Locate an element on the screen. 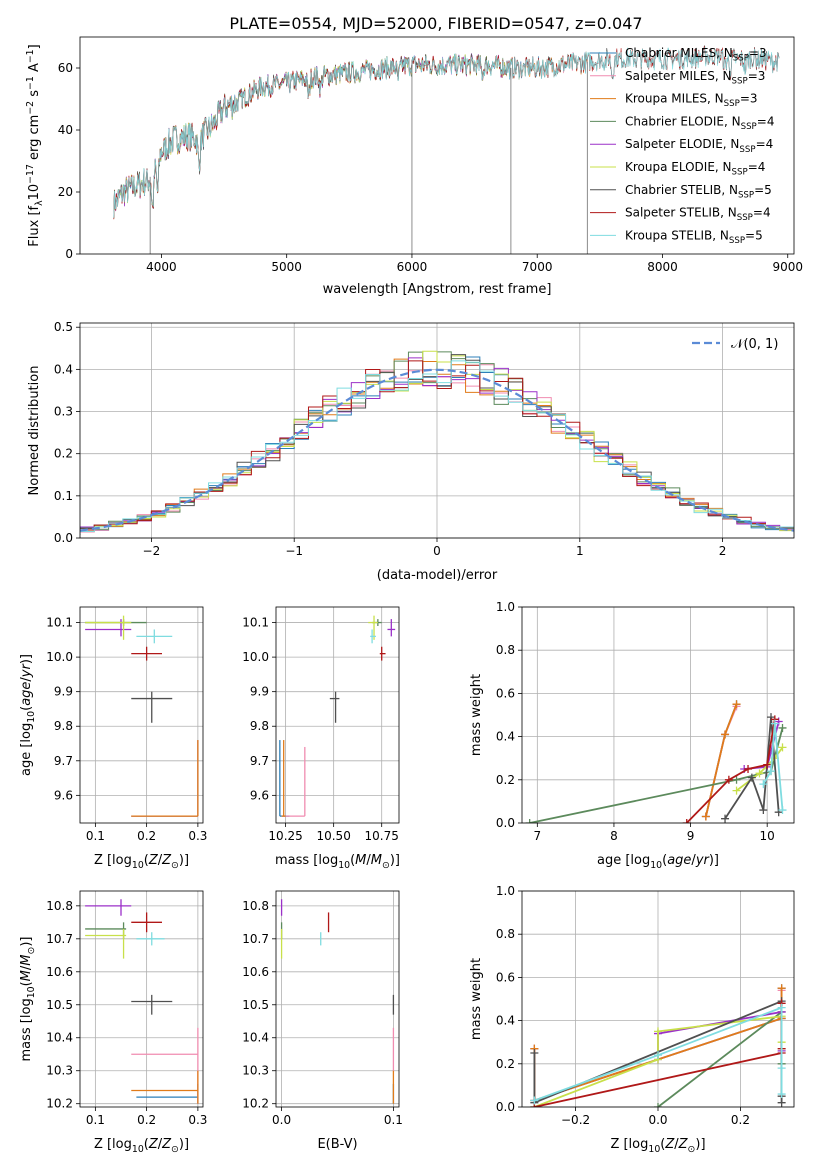 This screenshot has width=819, height=1170. y-tick-label: 10.3 is located at coordinates (59, 1071).